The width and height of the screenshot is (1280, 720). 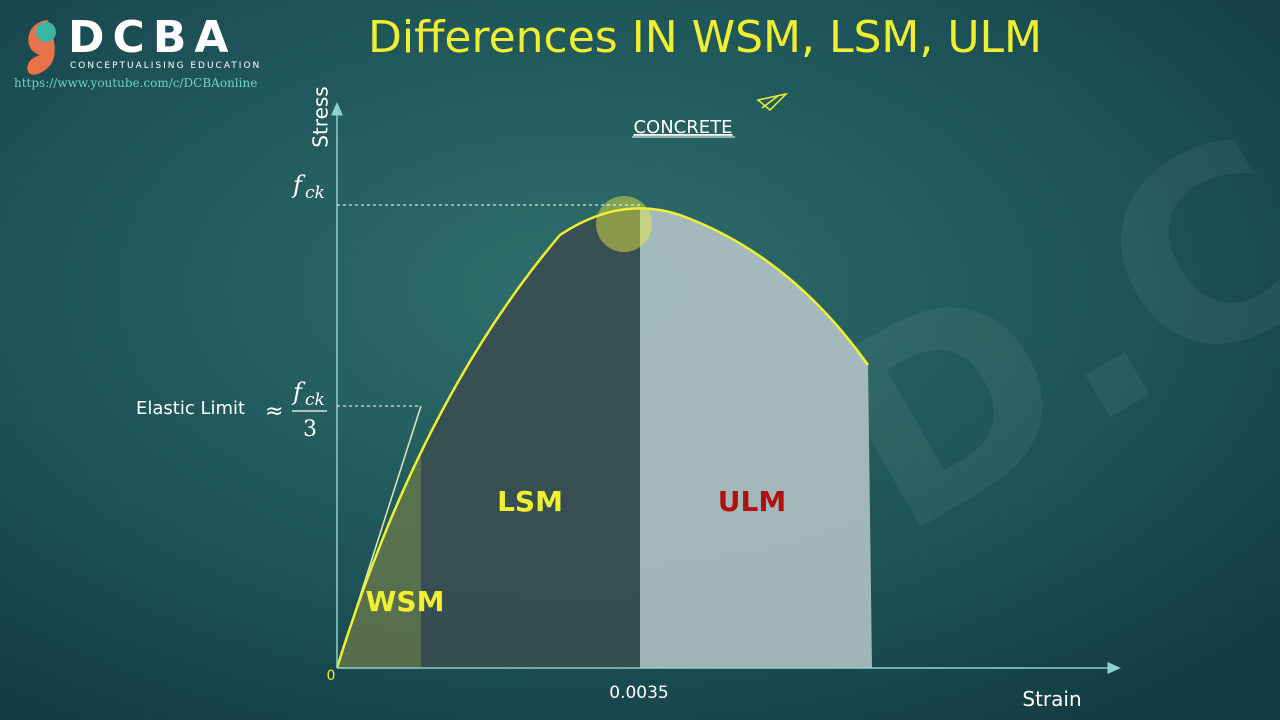 I want to click on elastic-fck-subscript: ck, so click(x=315, y=400).